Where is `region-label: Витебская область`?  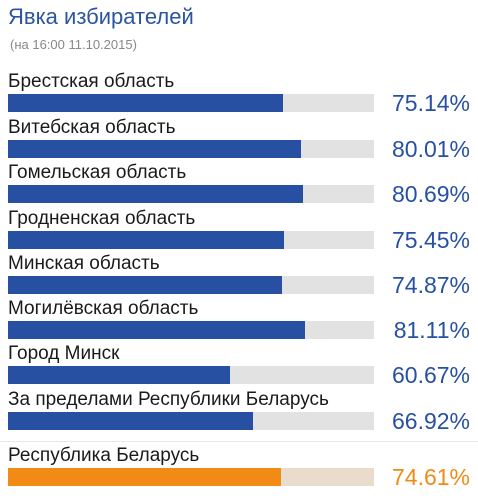 region-label: Витебская область is located at coordinates (92, 127).